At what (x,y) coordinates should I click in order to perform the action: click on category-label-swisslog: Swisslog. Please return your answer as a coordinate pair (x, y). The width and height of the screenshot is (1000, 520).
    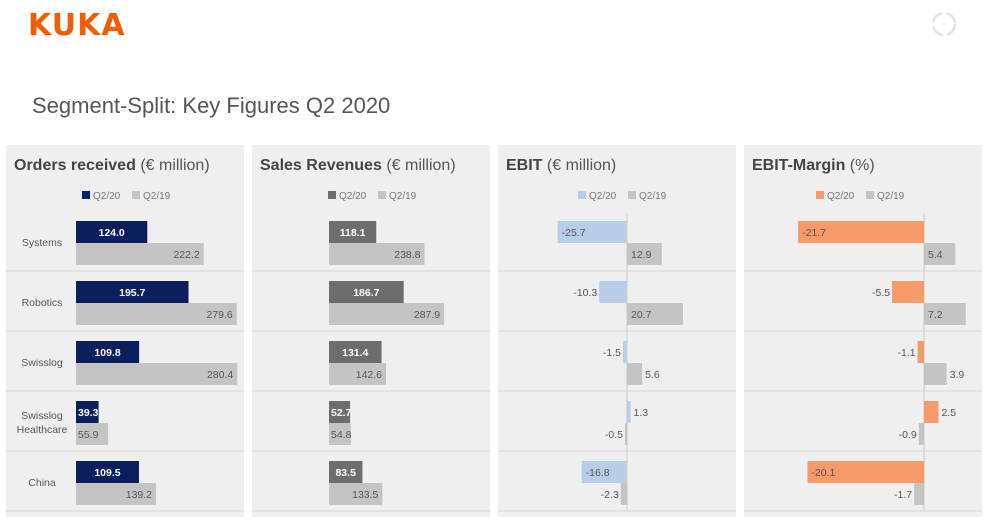
    Looking at the image, I should click on (42, 363).